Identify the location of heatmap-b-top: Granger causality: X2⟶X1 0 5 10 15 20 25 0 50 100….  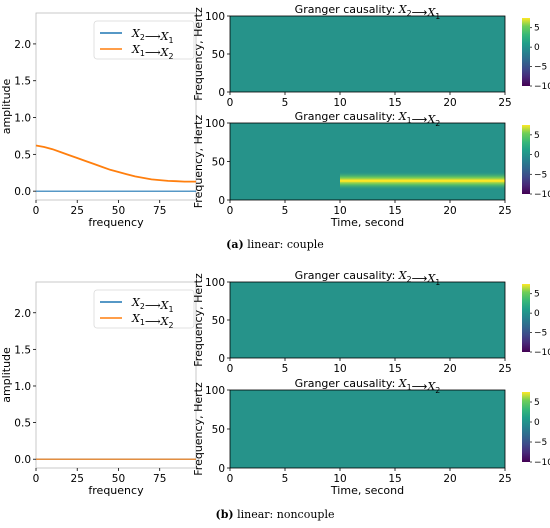
(371, 322).